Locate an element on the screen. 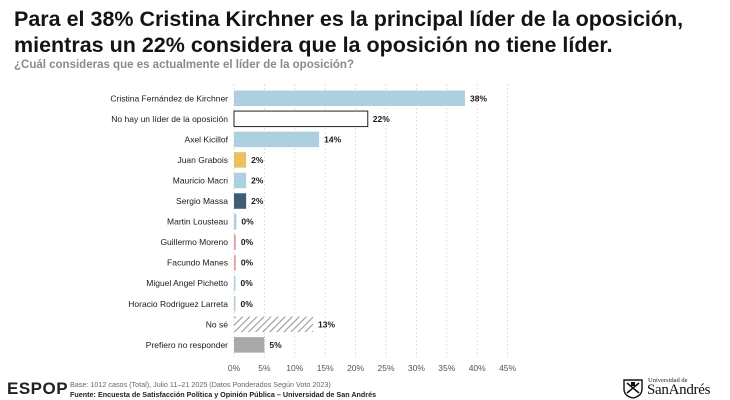 The height and width of the screenshot is (400, 730). x-tick-label: 45% is located at coordinates (507, 368).